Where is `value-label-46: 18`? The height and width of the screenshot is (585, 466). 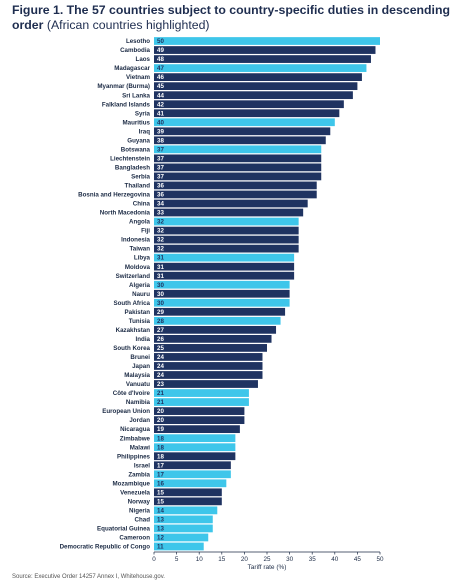 value-label-46: 18 is located at coordinates (160, 456).